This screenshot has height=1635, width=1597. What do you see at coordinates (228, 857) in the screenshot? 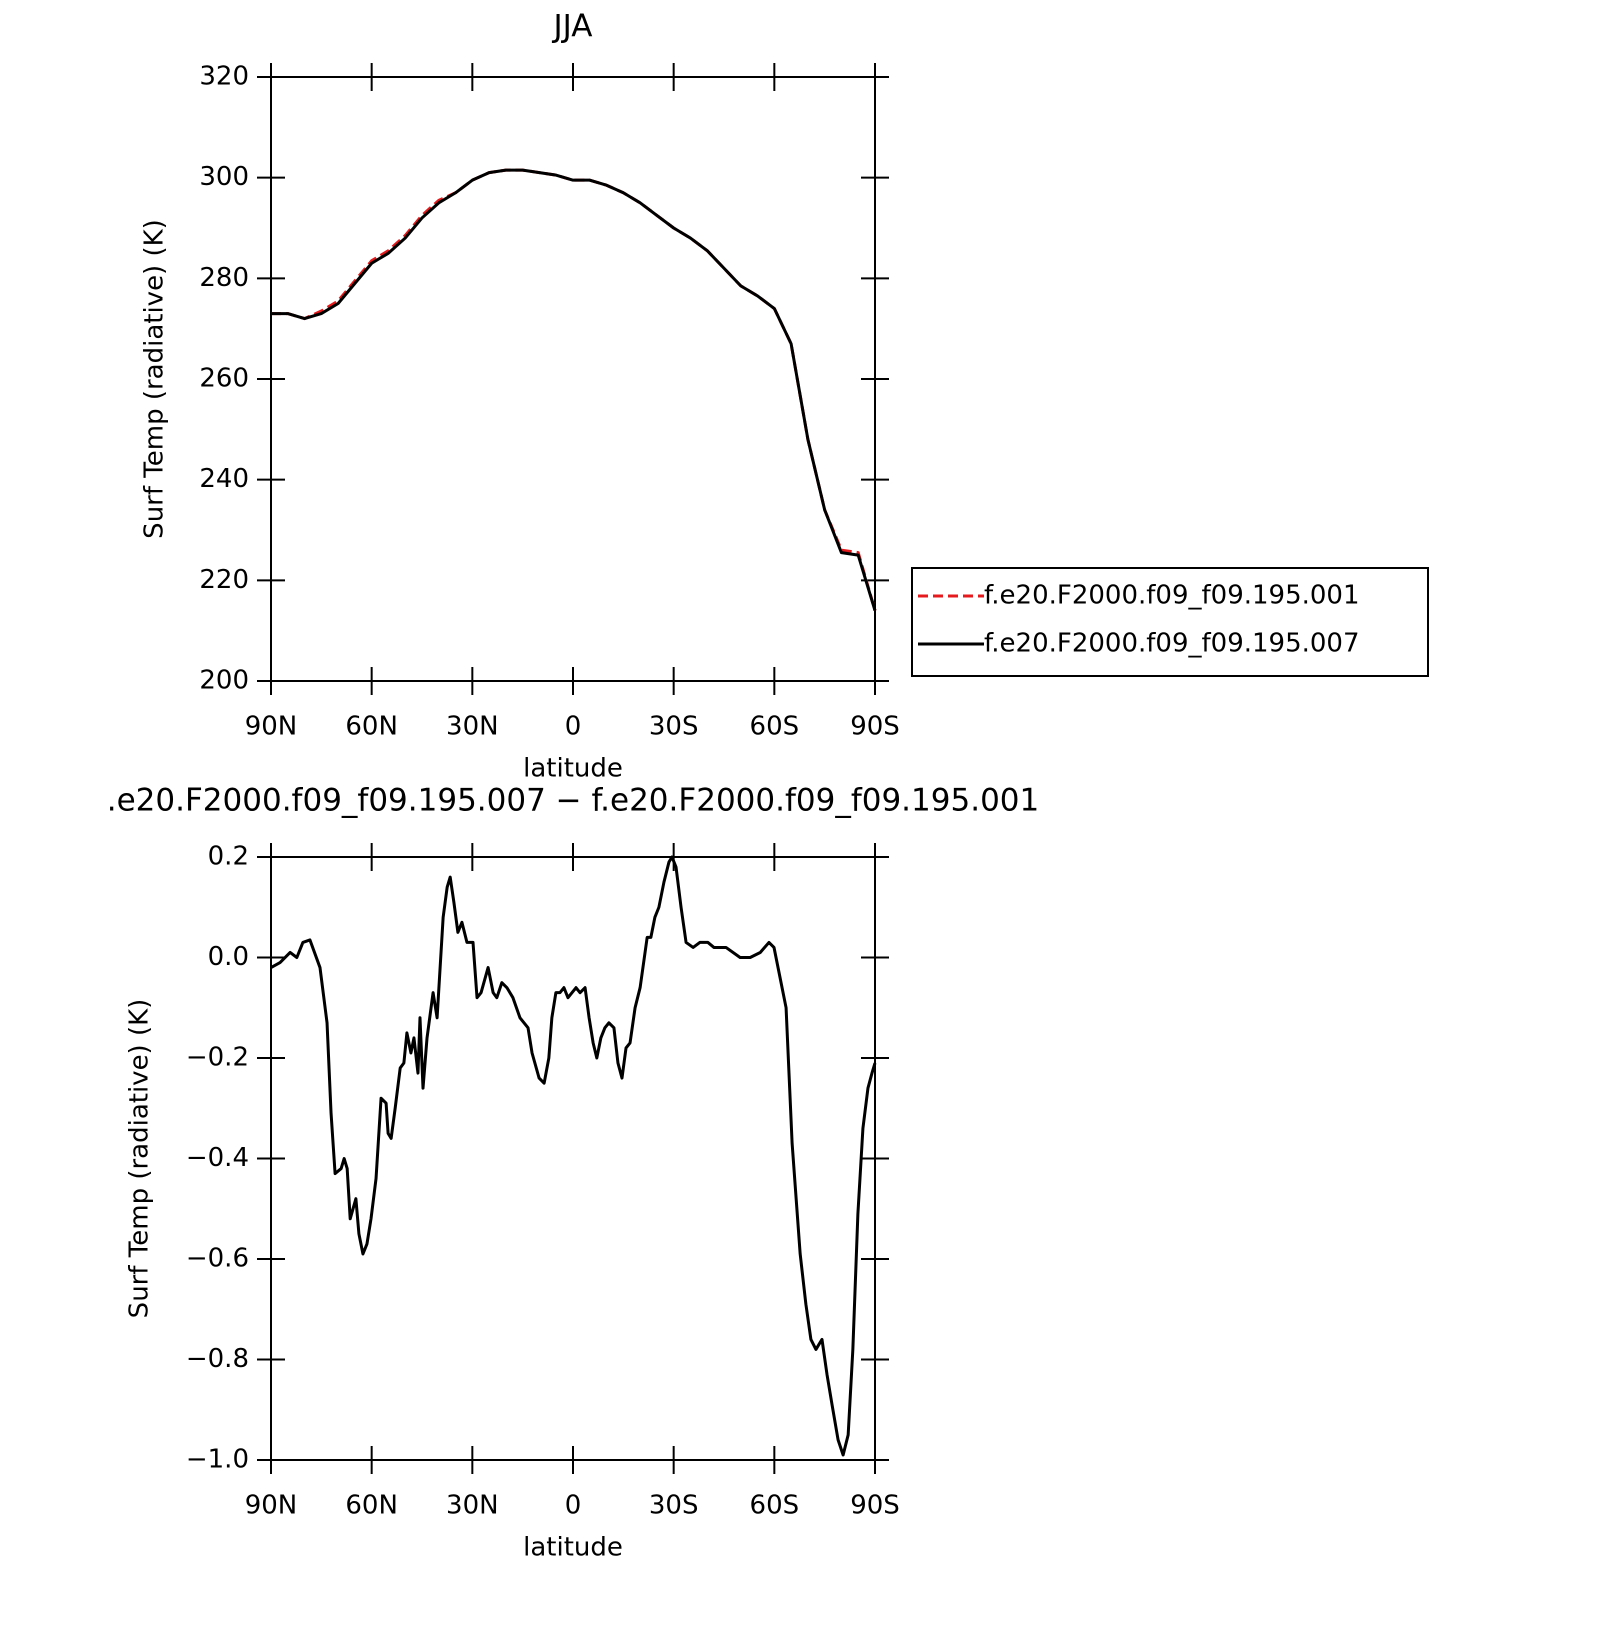
I see `y-tick-label: 0.2` at bounding box center [228, 857].